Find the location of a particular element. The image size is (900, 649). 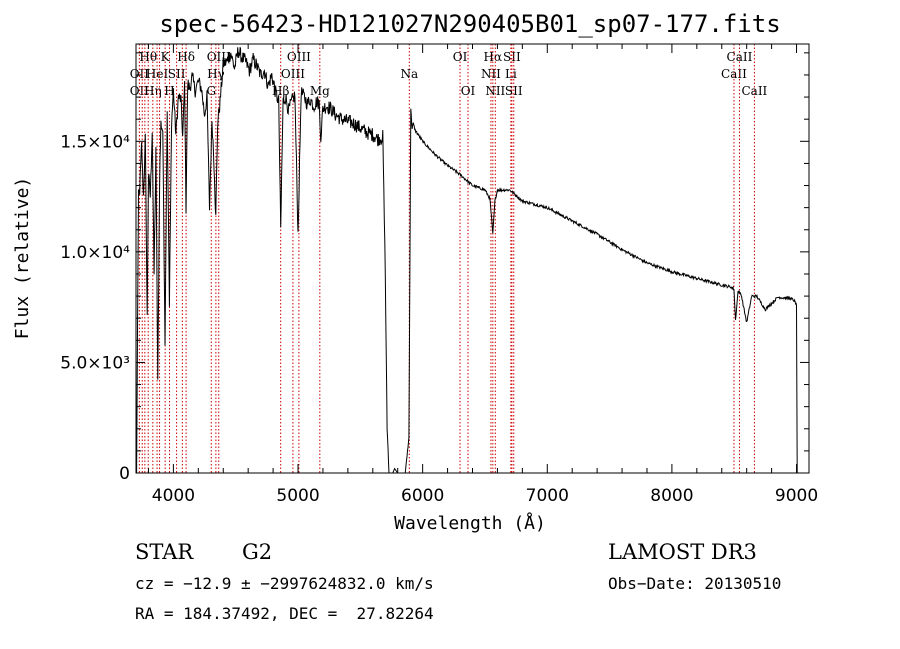

line-label-21-0: OI is located at coordinates (468, 91).